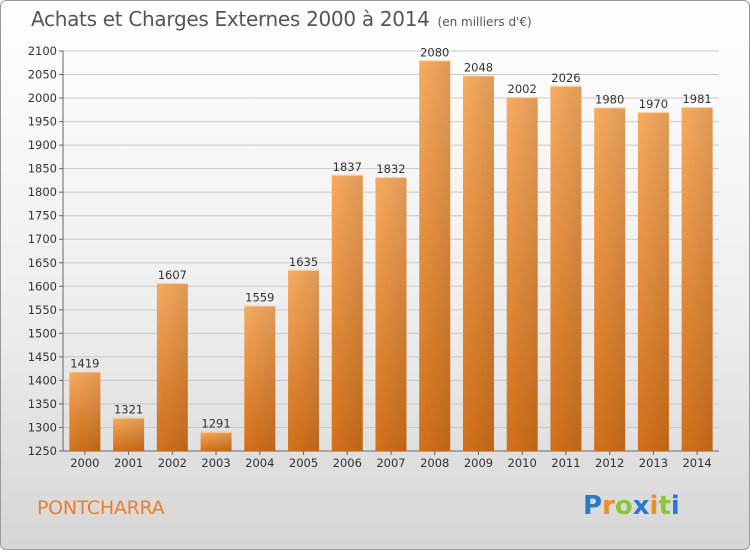 The height and width of the screenshot is (550, 750). I want to click on x-tick-label: 2009, so click(478, 463).